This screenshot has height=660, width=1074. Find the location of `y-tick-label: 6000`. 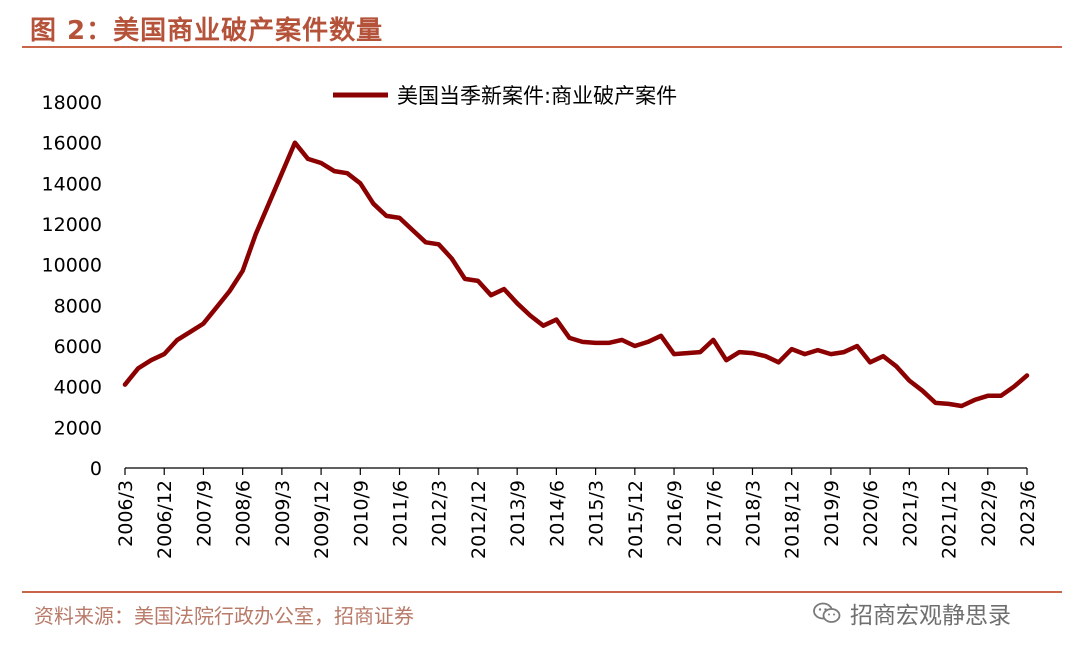

y-tick-label: 6000 is located at coordinates (78, 347).